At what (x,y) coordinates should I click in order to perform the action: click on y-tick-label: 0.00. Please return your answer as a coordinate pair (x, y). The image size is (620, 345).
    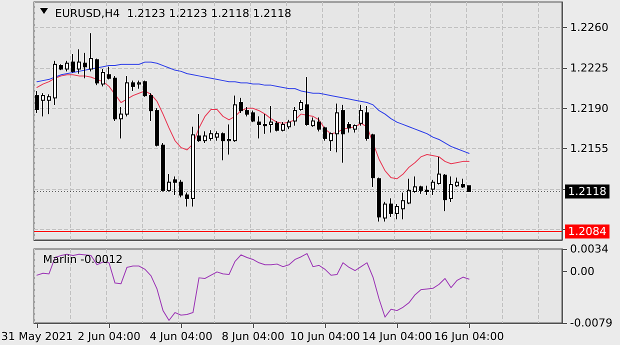
    Looking at the image, I should click on (582, 271).